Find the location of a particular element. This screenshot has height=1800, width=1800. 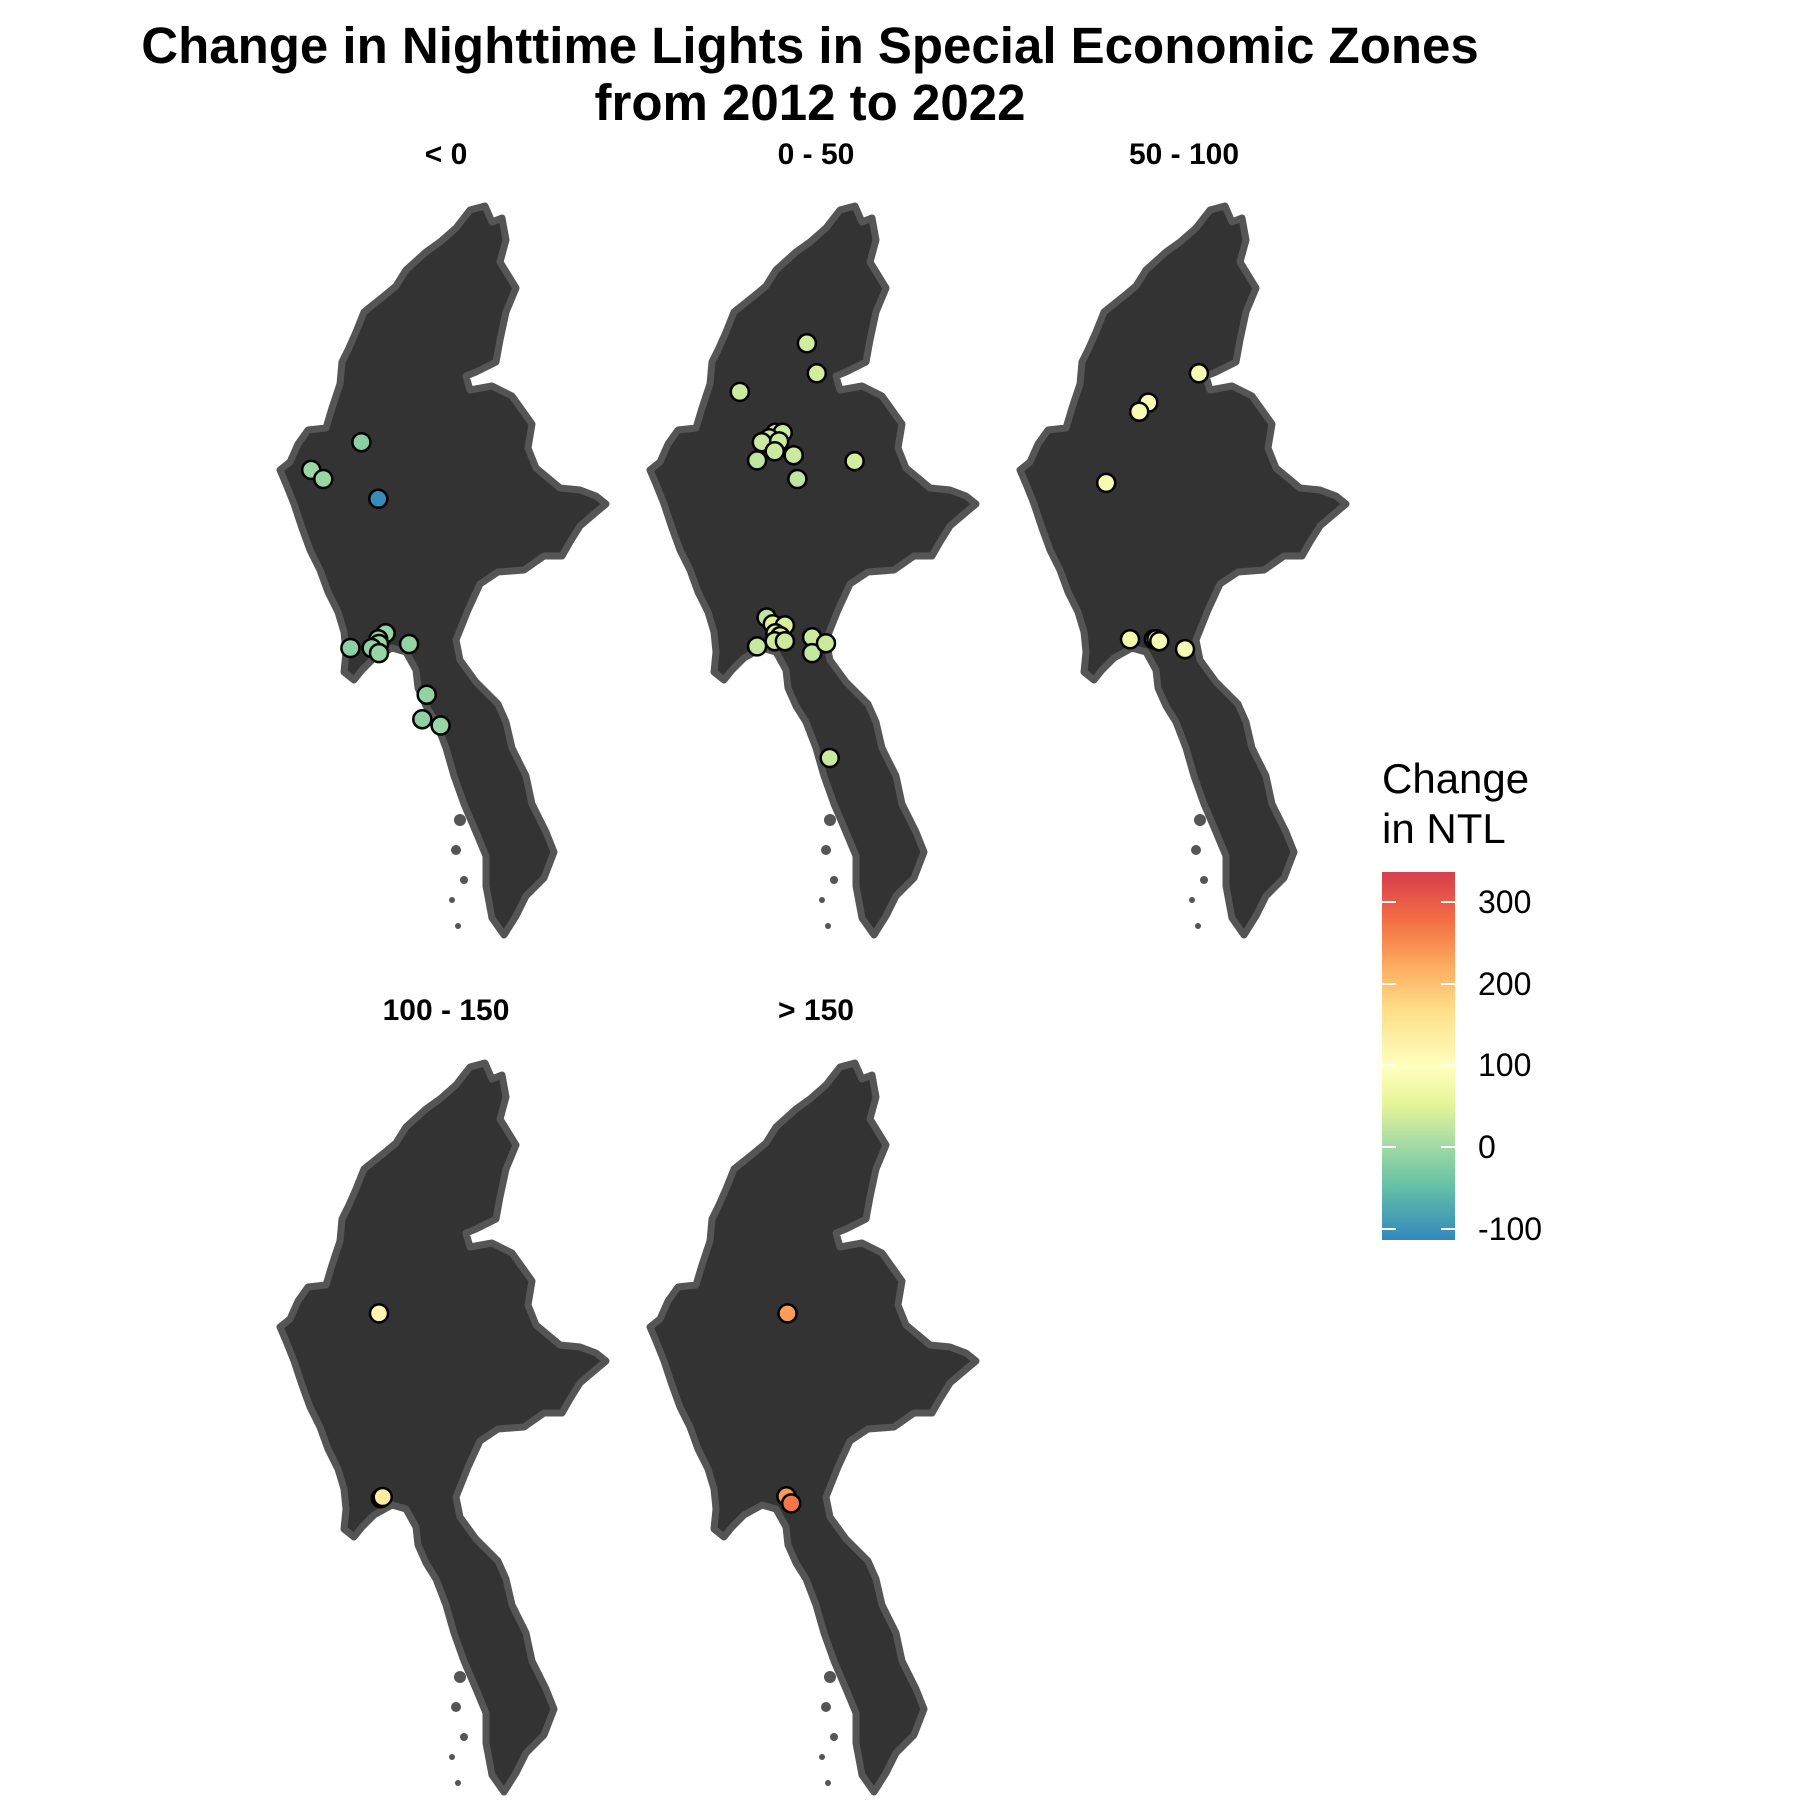

legend-title: Change in NTL is located at coordinates (1455, 804).